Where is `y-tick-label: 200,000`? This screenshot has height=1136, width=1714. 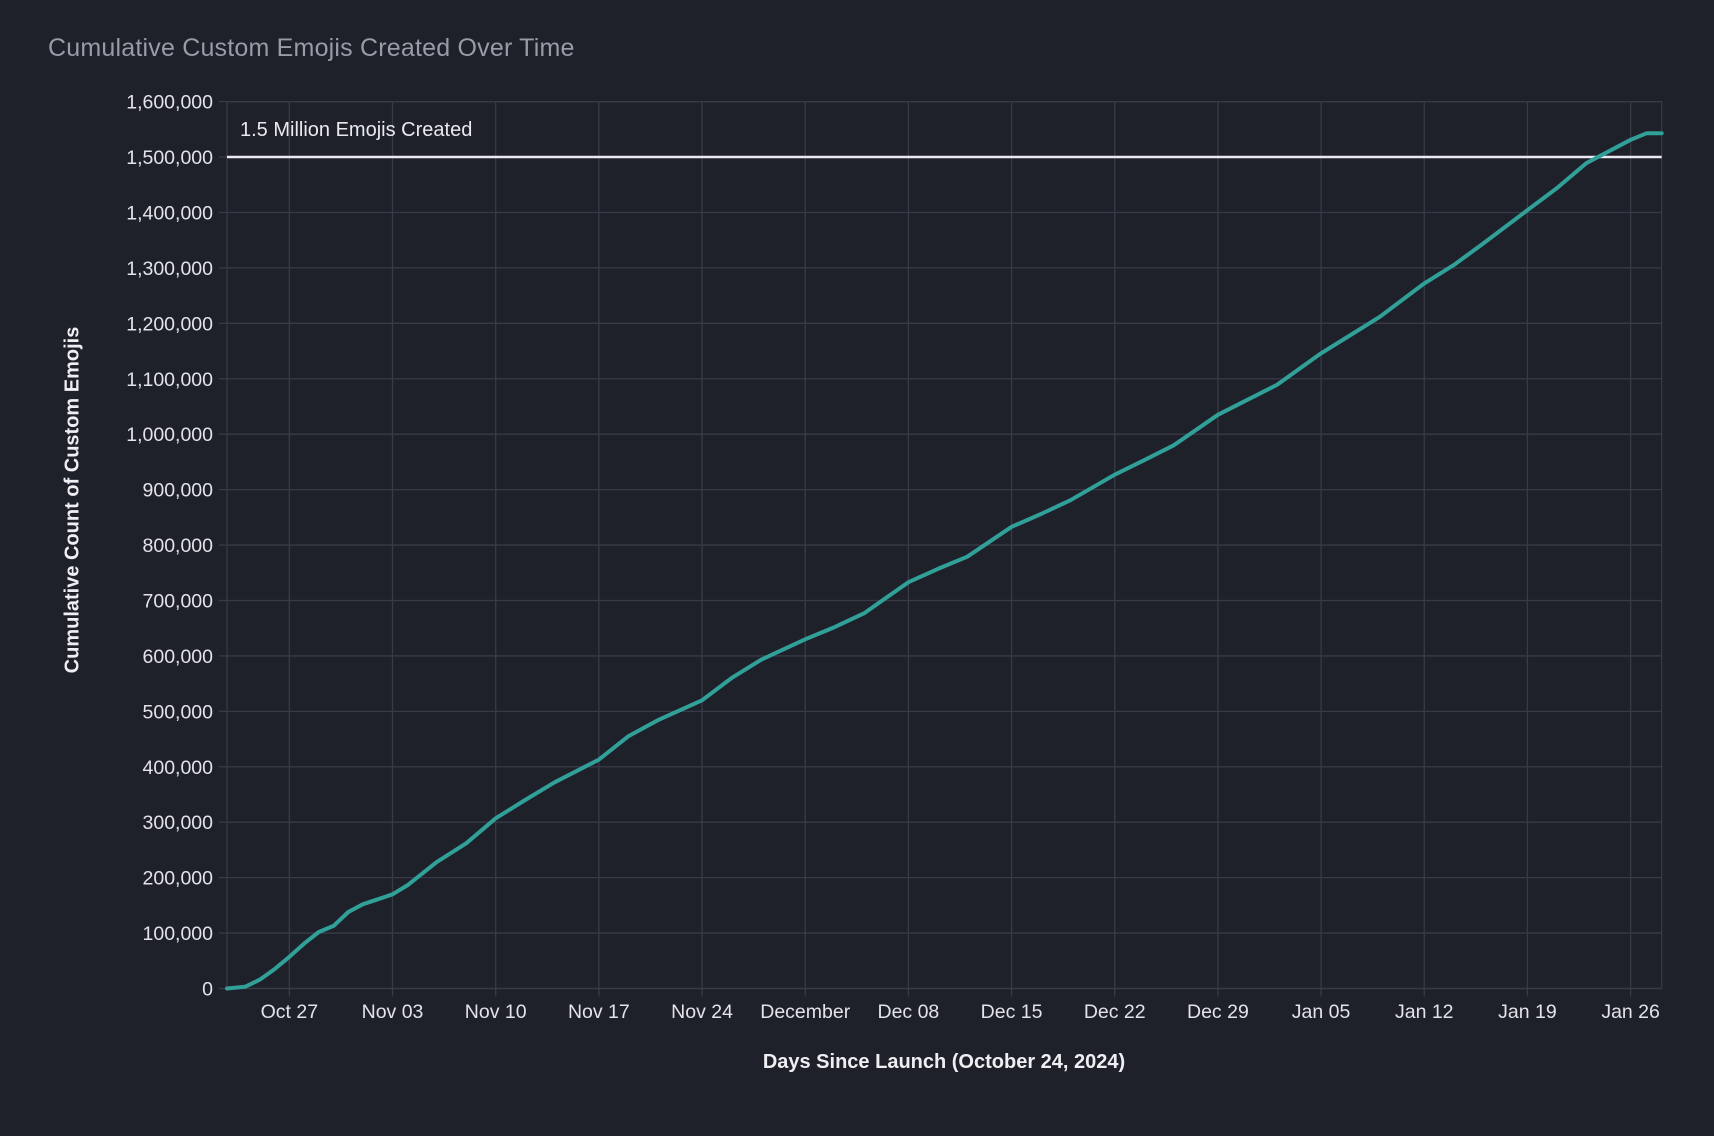 y-tick-label: 200,000 is located at coordinates (178, 879).